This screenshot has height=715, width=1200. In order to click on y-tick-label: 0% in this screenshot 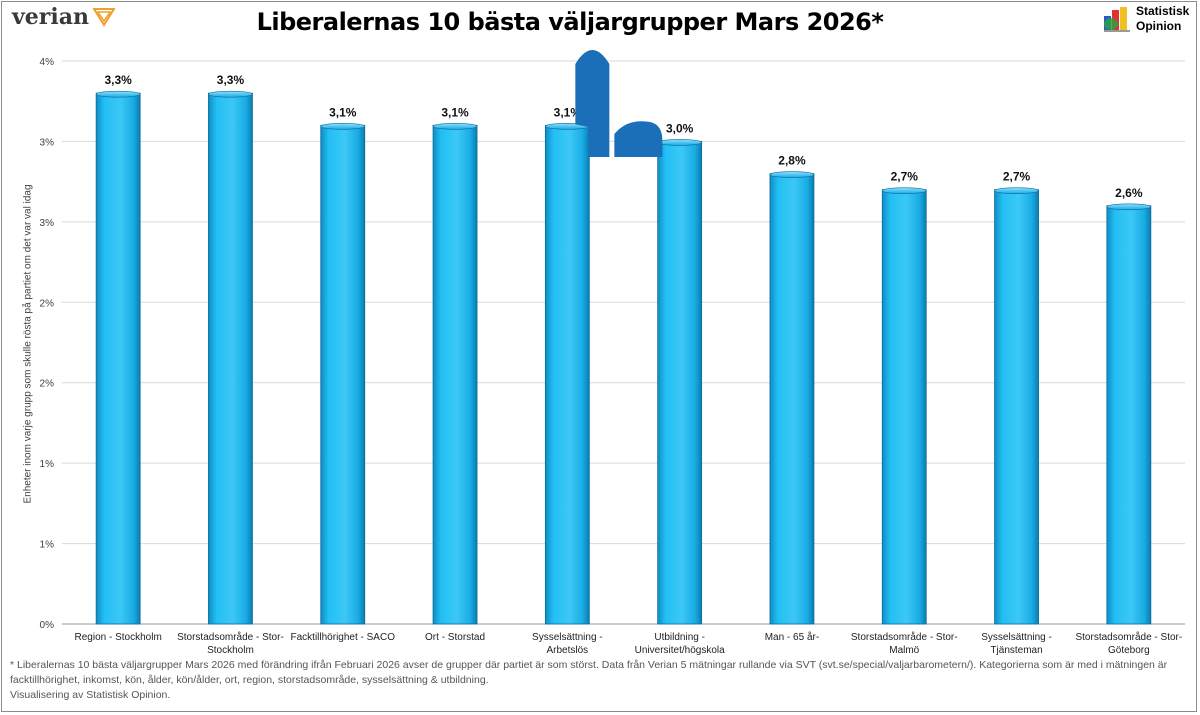, I will do `click(47, 625)`.